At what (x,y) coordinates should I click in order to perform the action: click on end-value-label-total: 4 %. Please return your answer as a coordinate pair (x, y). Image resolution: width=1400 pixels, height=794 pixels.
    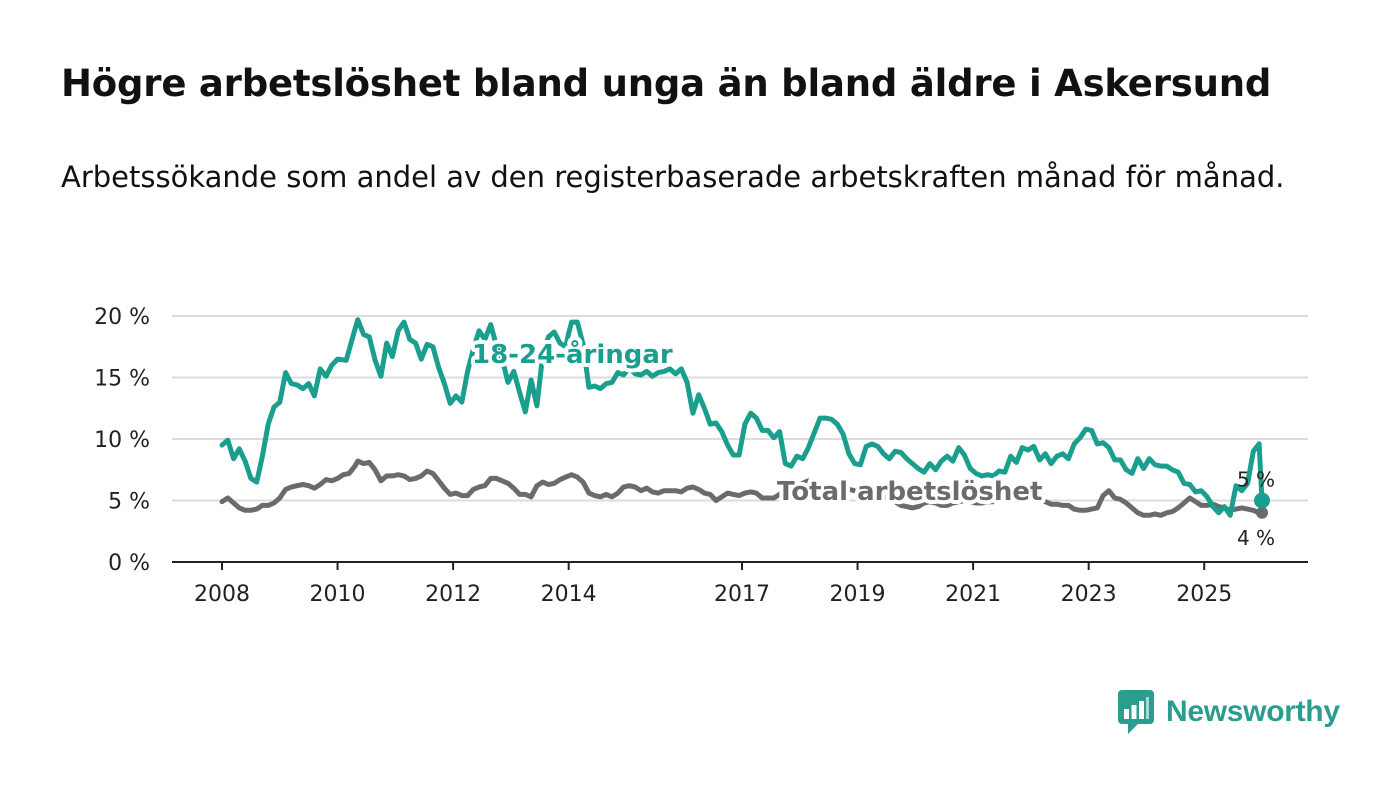
    Looking at the image, I should click on (1256, 538).